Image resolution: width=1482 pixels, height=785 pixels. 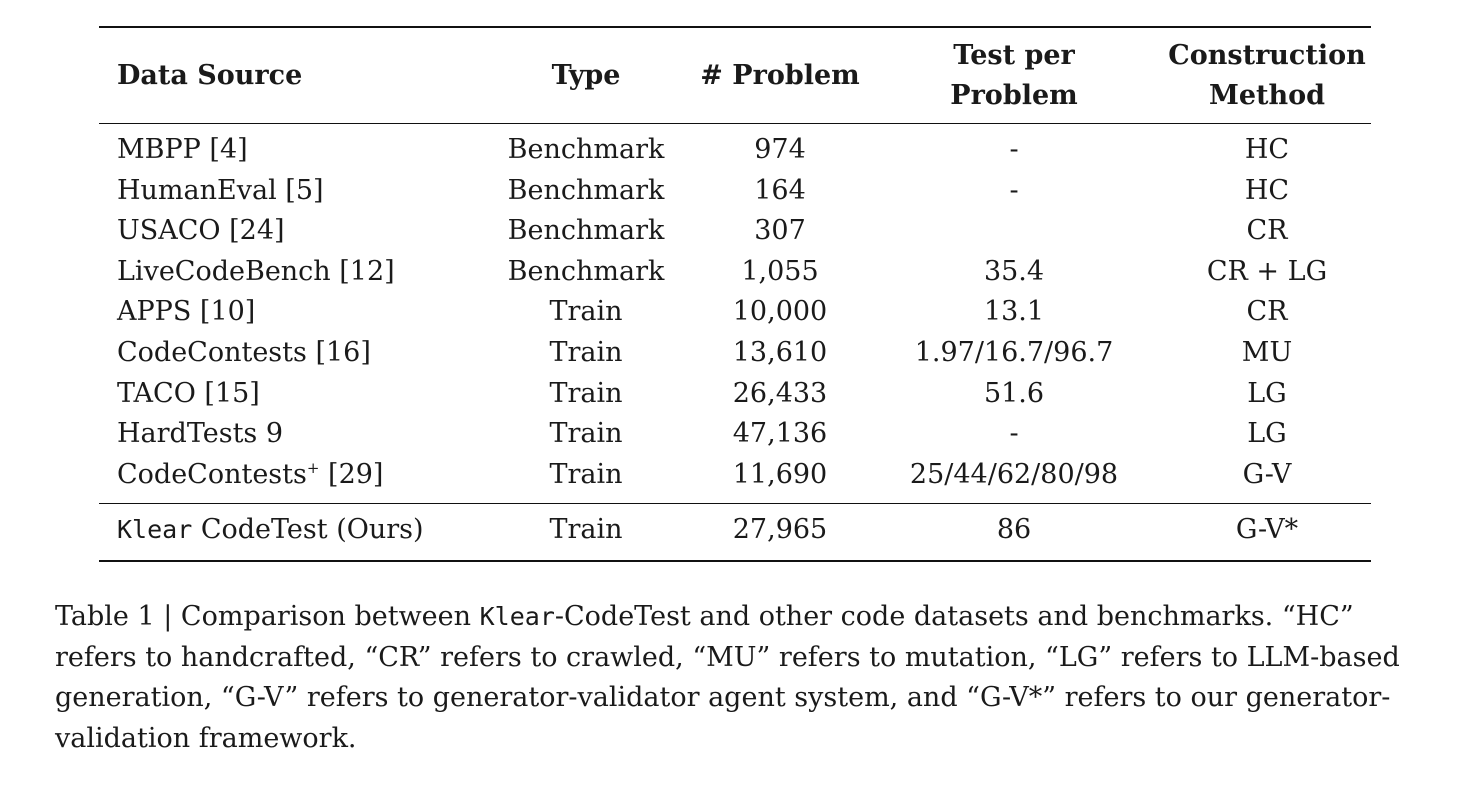 I want to click on table-row: HumanEval [5] Benchmark 164 - HC, so click(x=735, y=191).